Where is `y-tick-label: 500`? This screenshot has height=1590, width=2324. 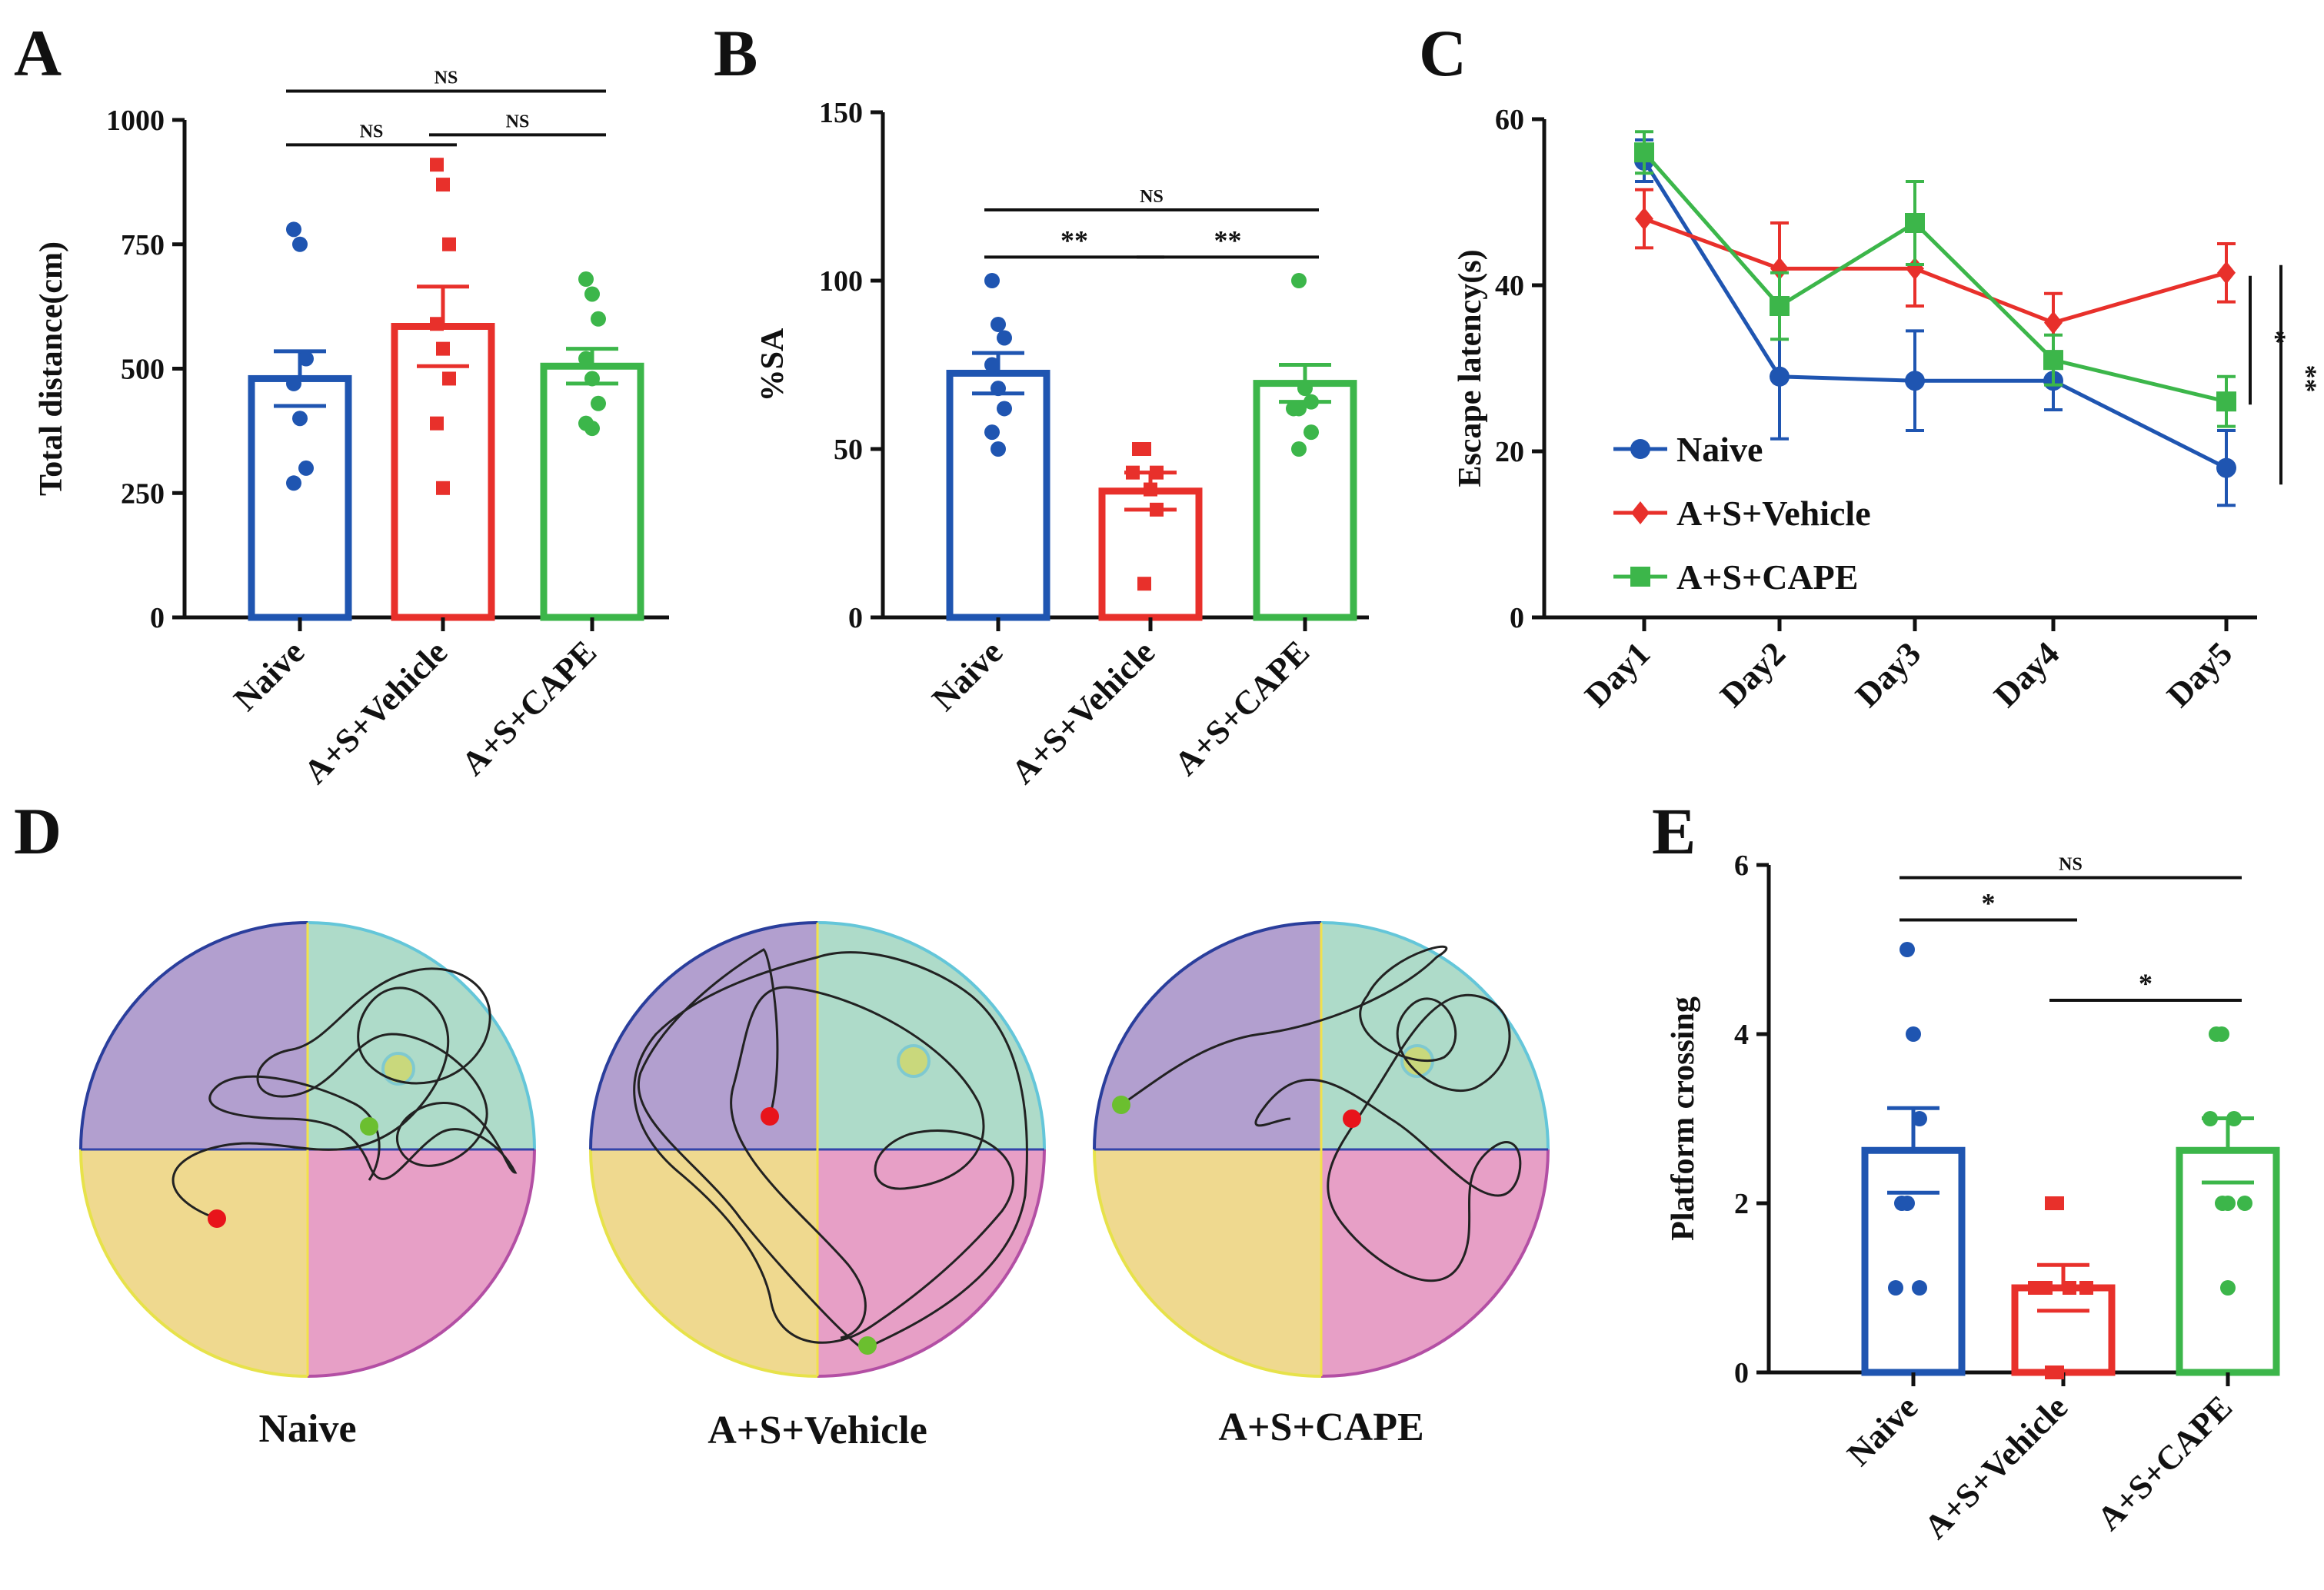
y-tick-label: 500 is located at coordinates (143, 370).